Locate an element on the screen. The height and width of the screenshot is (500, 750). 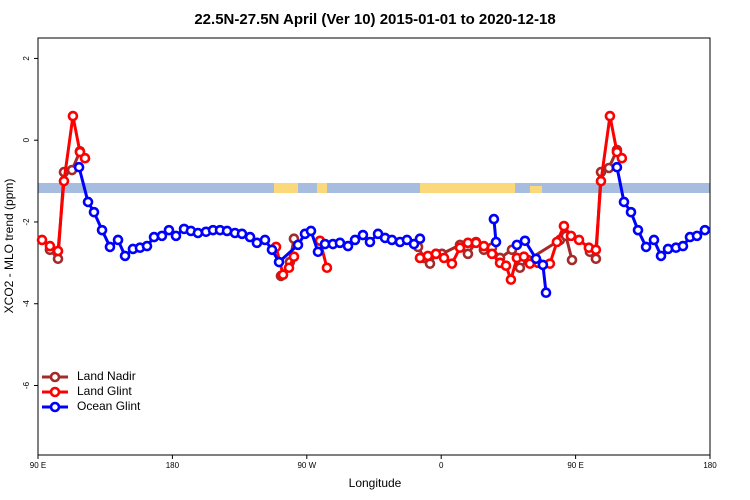
x-tick-label: 90 W is located at coordinates (306, 465).